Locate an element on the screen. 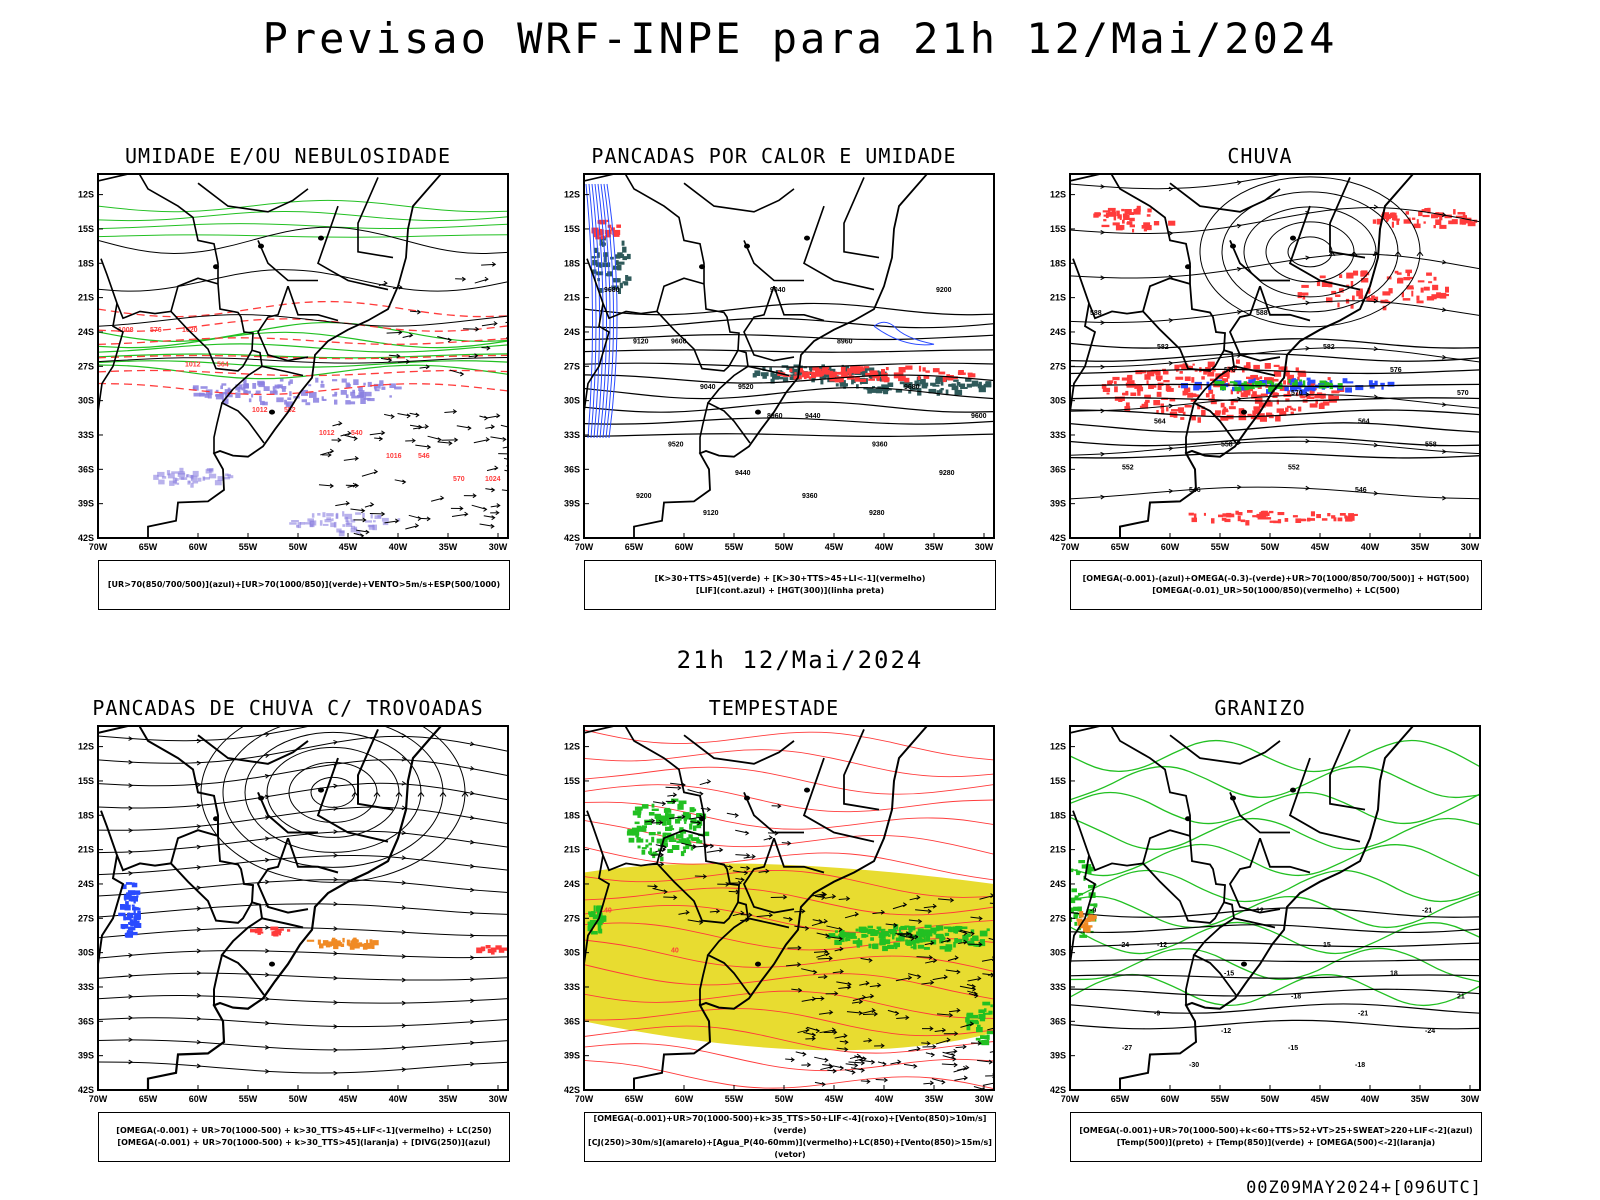 The width and height of the screenshot is (1600, 1200). map-frame is located at coordinates (1275, 908).